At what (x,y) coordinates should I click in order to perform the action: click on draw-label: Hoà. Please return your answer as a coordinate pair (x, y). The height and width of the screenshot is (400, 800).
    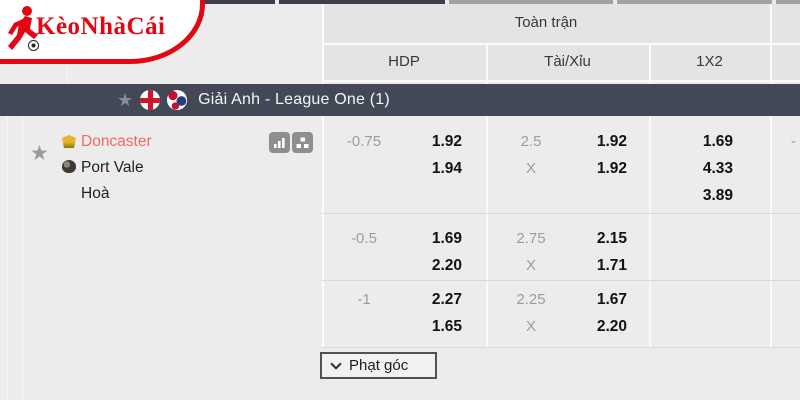
    Looking at the image, I should click on (95, 193).